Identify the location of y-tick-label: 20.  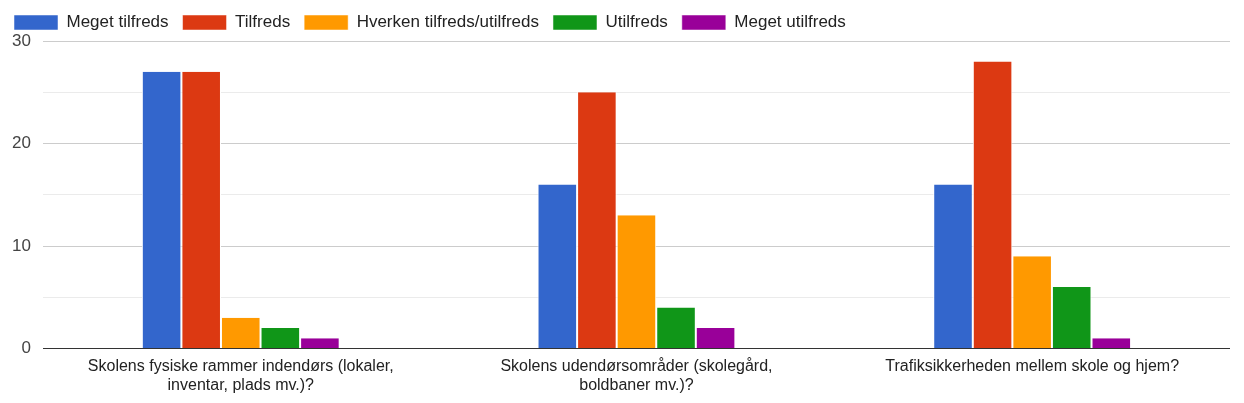
(21, 143).